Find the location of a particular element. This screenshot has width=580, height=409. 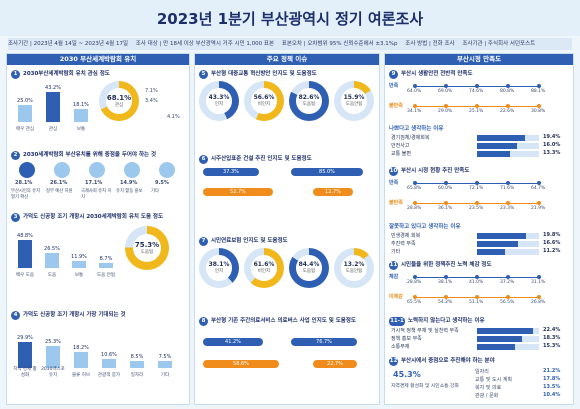

q1-neg1: 7.1% is located at coordinates (151, 91).